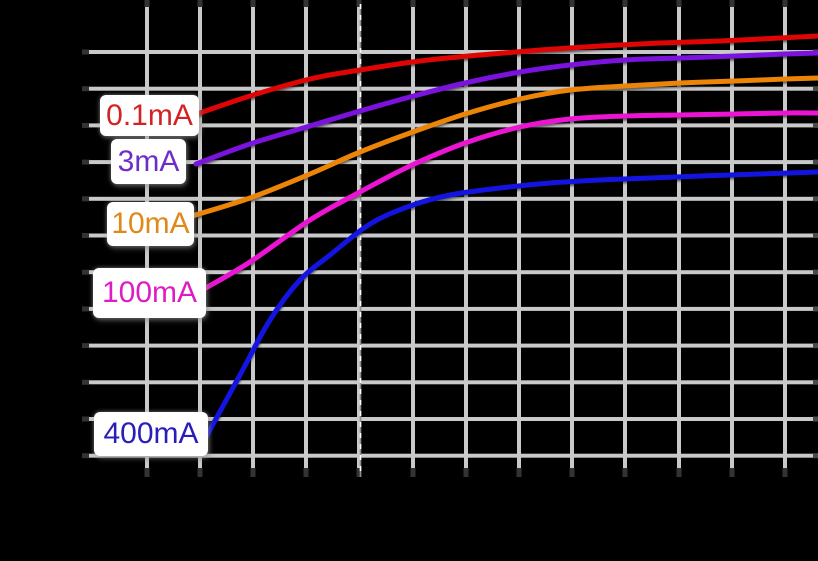  Describe the element at coordinates (151, 434) in the screenshot. I see `series-label-400mA: 400mA` at that location.